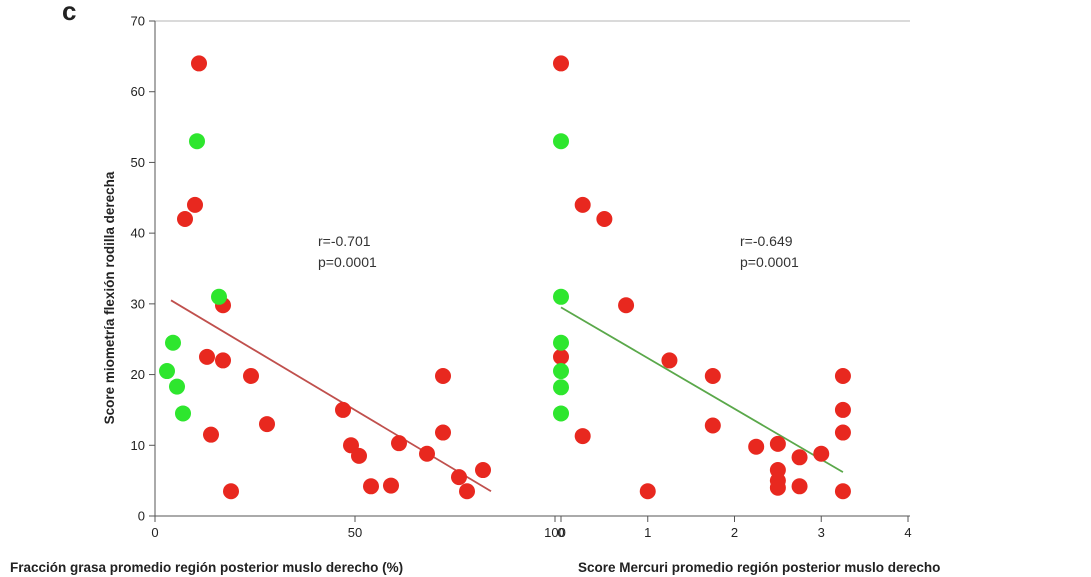  I want to click on x-tick-label: 2, so click(734, 532).